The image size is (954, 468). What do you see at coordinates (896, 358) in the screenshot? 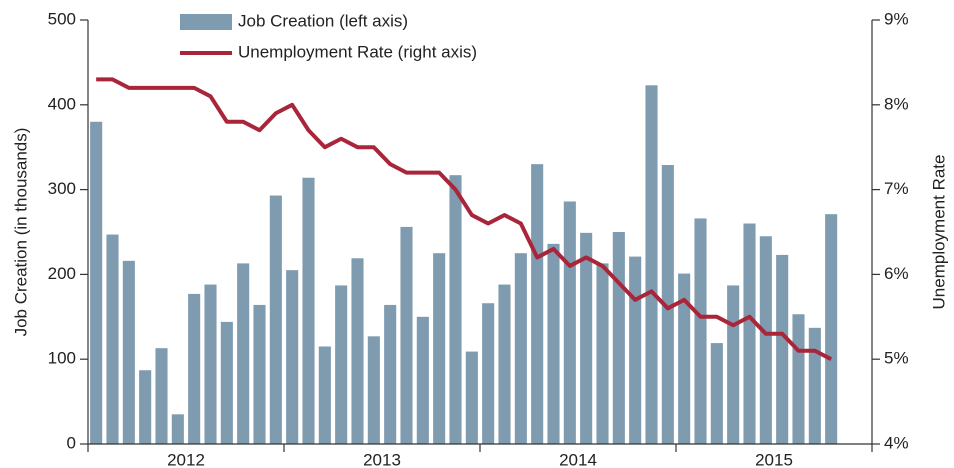
I see `y2-tick-label: 5%` at bounding box center [896, 358].